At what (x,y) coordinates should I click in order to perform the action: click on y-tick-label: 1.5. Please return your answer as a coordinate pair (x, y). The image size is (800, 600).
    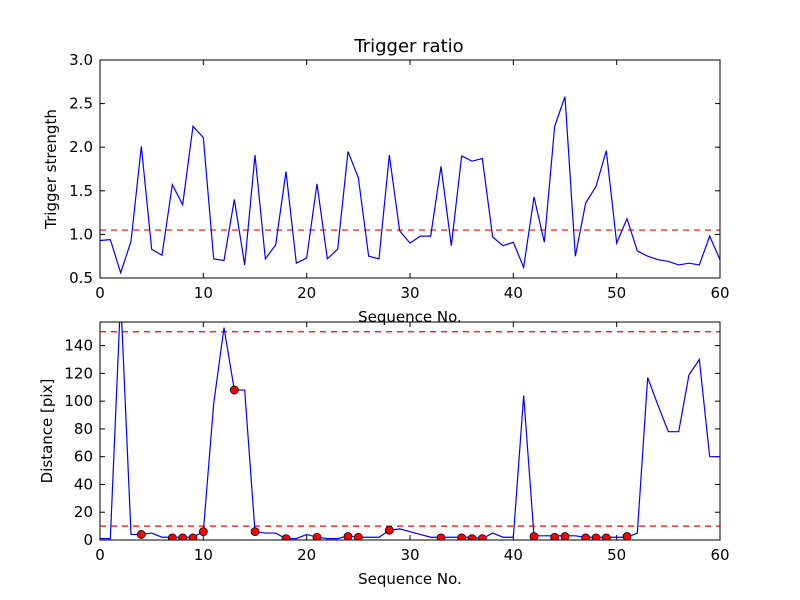
    Looking at the image, I should click on (81, 191).